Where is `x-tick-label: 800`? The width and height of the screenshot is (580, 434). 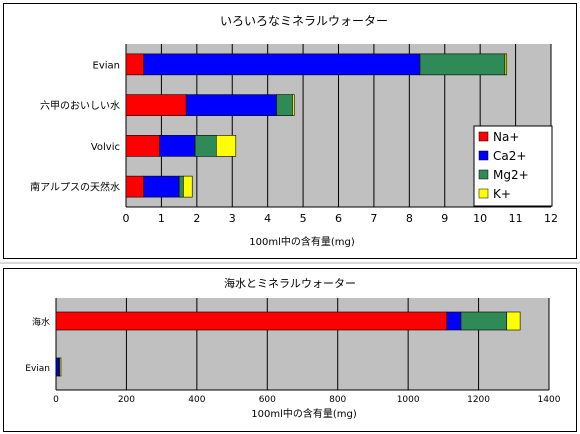 x-tick-label: 800 is located at coordinates (337, 400).